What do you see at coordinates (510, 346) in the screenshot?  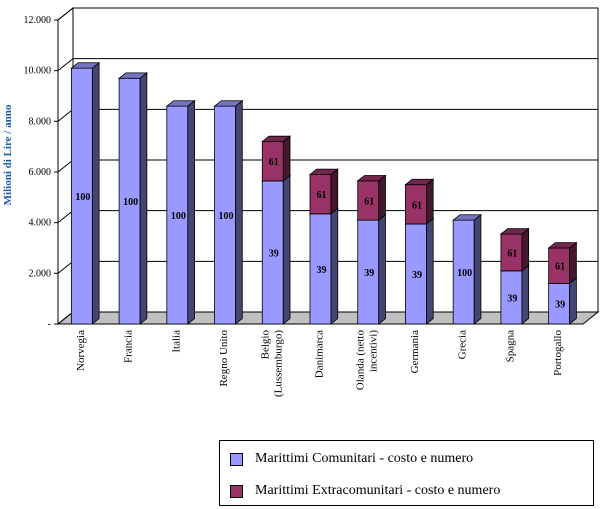 I see `category-label: Spagna` at bounding box center [510, 346].